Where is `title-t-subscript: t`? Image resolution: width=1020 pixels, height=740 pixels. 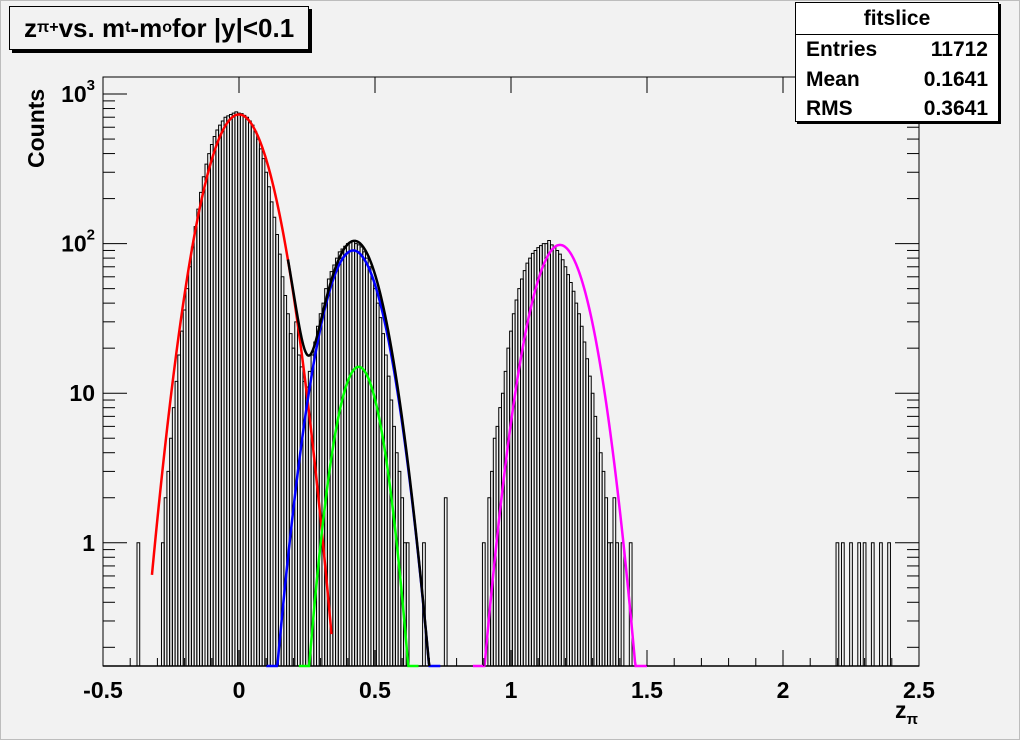 title-t-subscript: t is located at coordinates (128, 27).